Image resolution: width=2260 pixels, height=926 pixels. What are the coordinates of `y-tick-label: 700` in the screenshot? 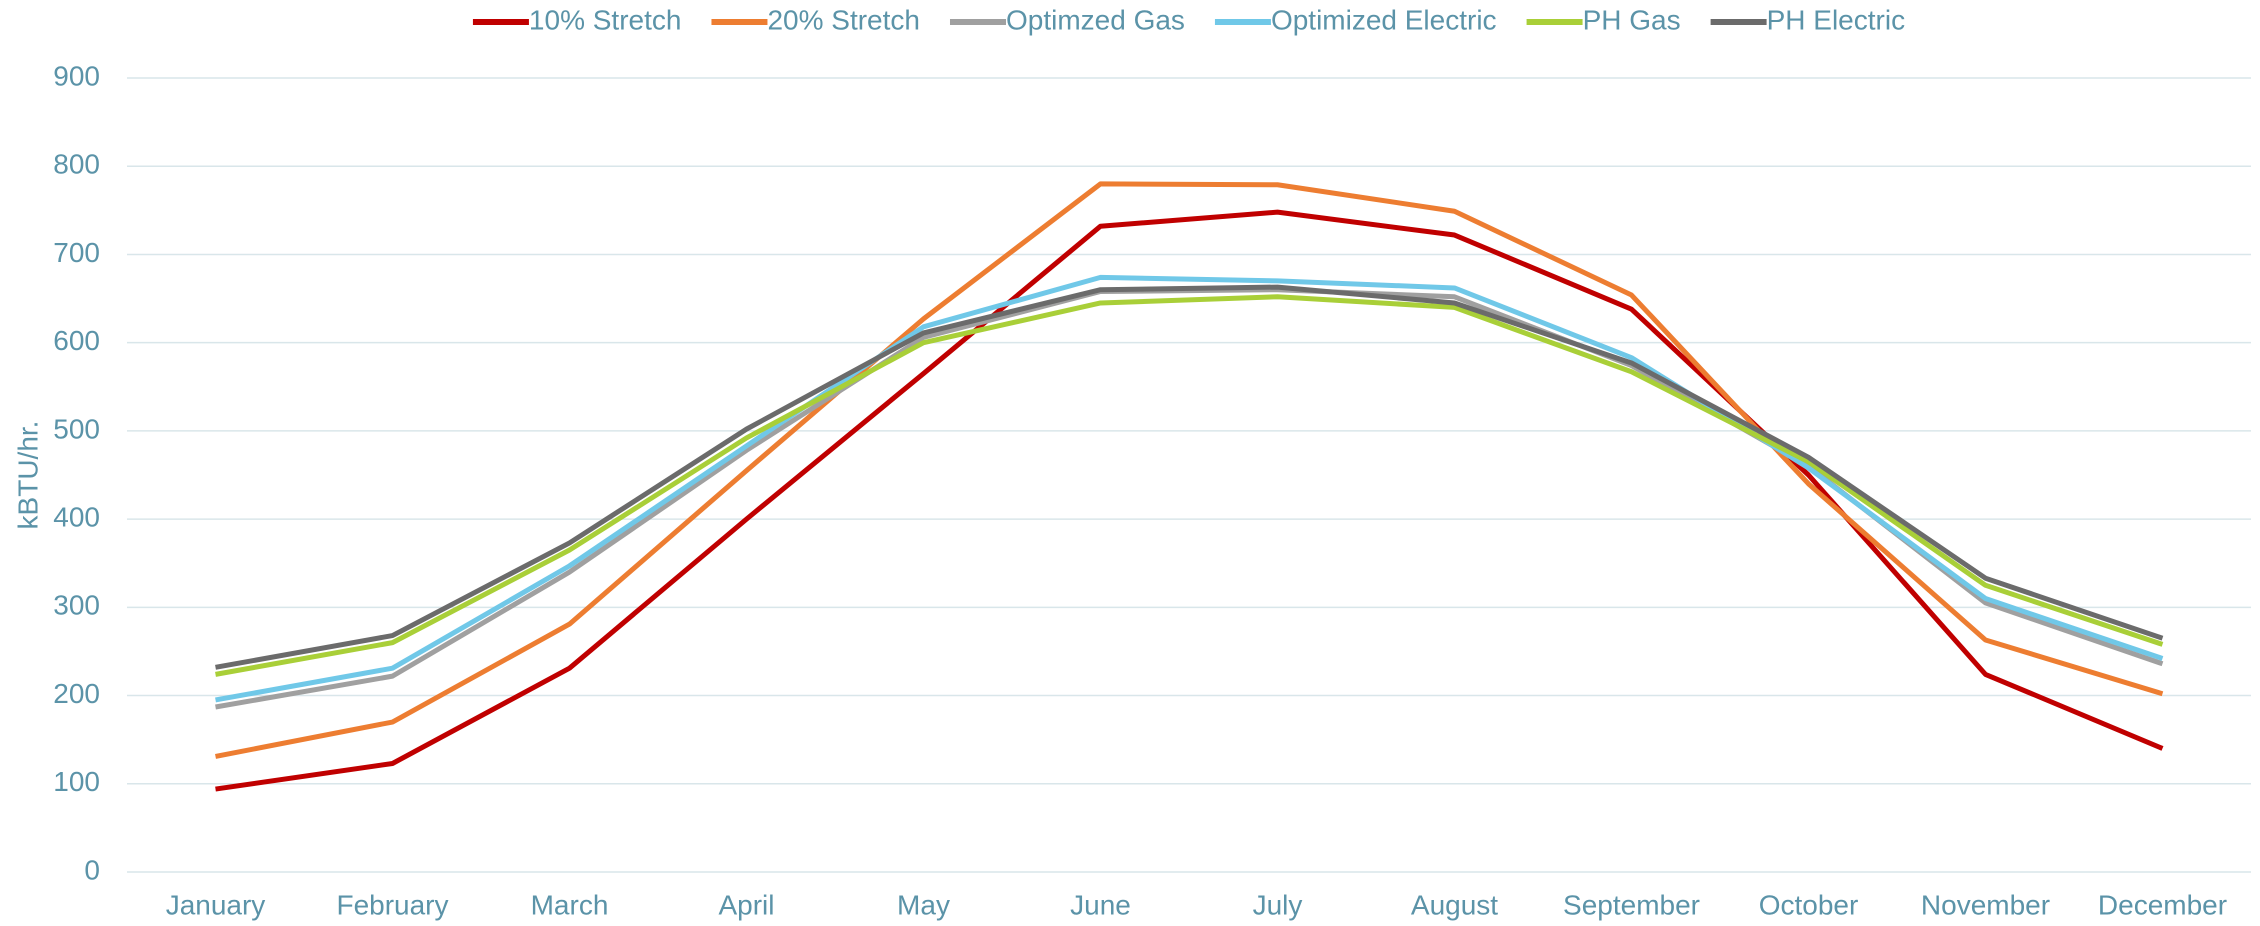 It's located at (76, 252).